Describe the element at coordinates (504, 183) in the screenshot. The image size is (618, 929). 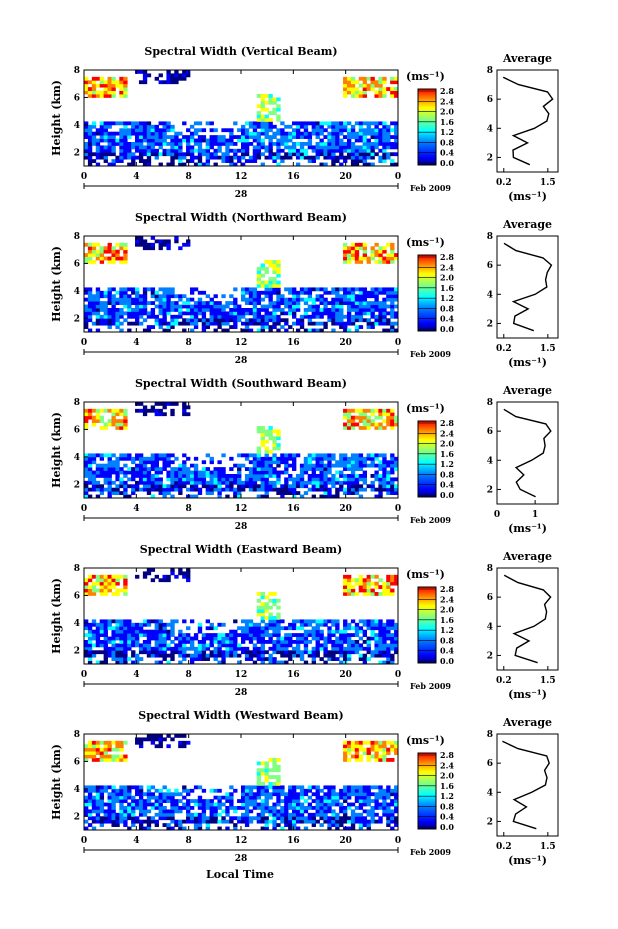
I see `avg-x-tick-label: 0.2` at that location.